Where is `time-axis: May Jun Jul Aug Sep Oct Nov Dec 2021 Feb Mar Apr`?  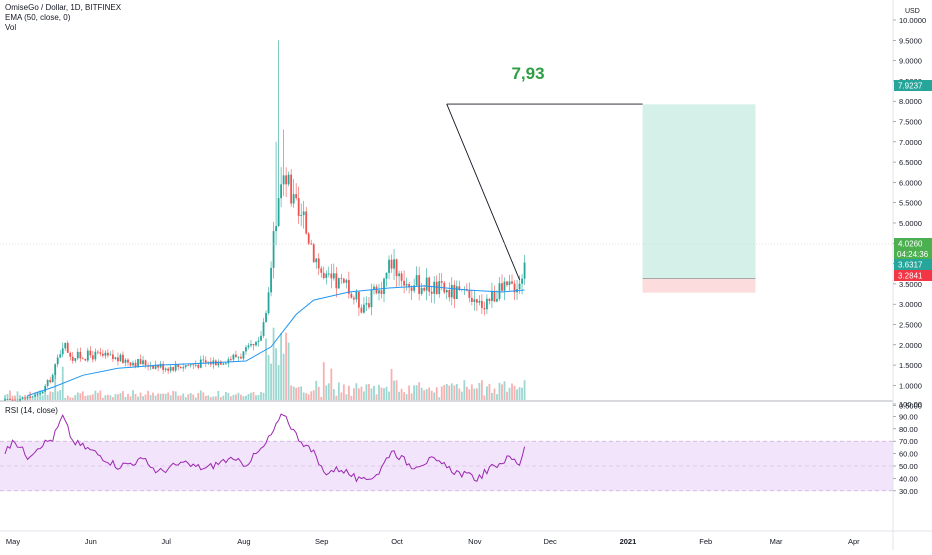
time-axis: May Jun Jul Aug Sep Oct Nov Dec 2021 Feb Mar Apr is located at coordinates (433, 541).